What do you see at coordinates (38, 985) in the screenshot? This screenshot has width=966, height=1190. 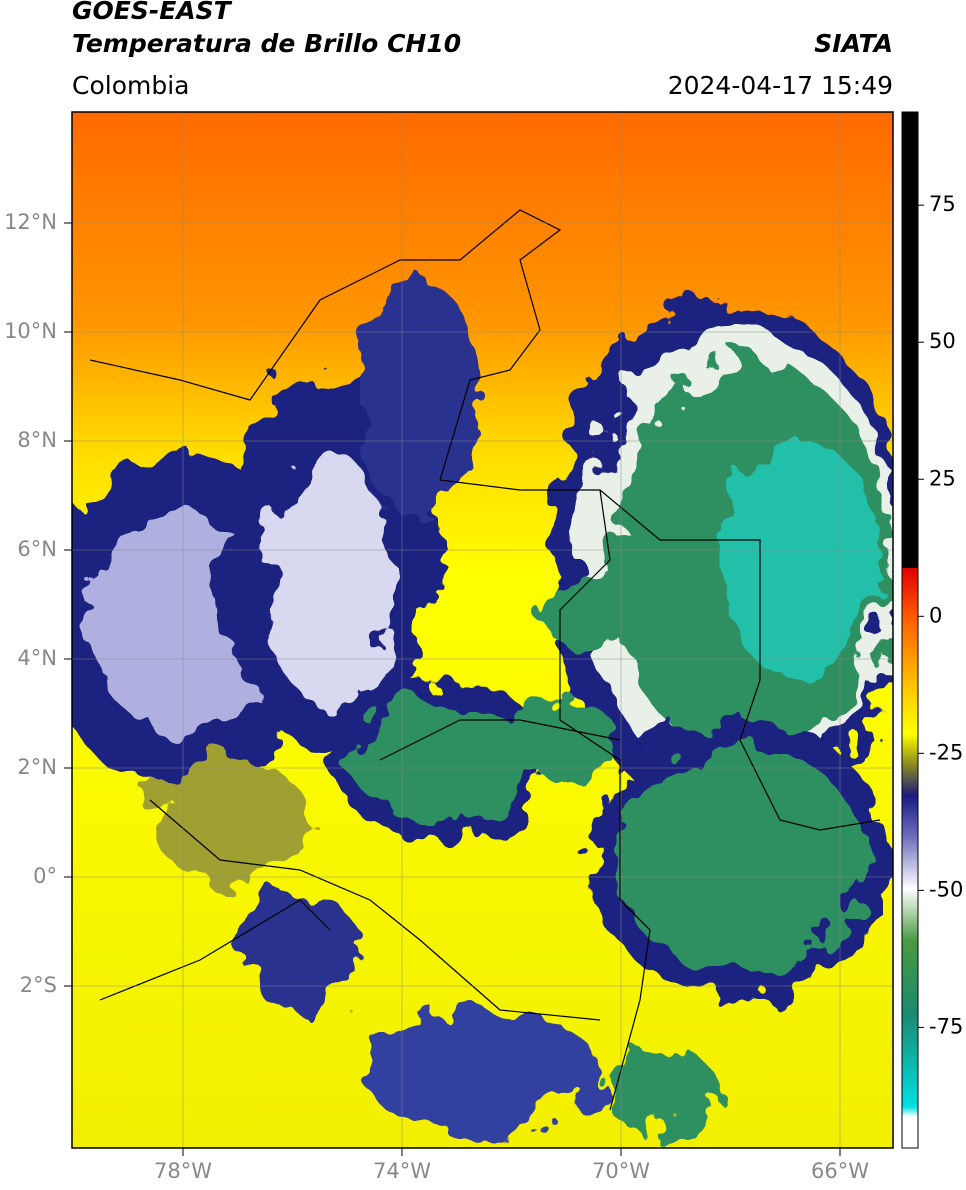 I see `lat-label: 2°S` at bounding box center [38, 985].